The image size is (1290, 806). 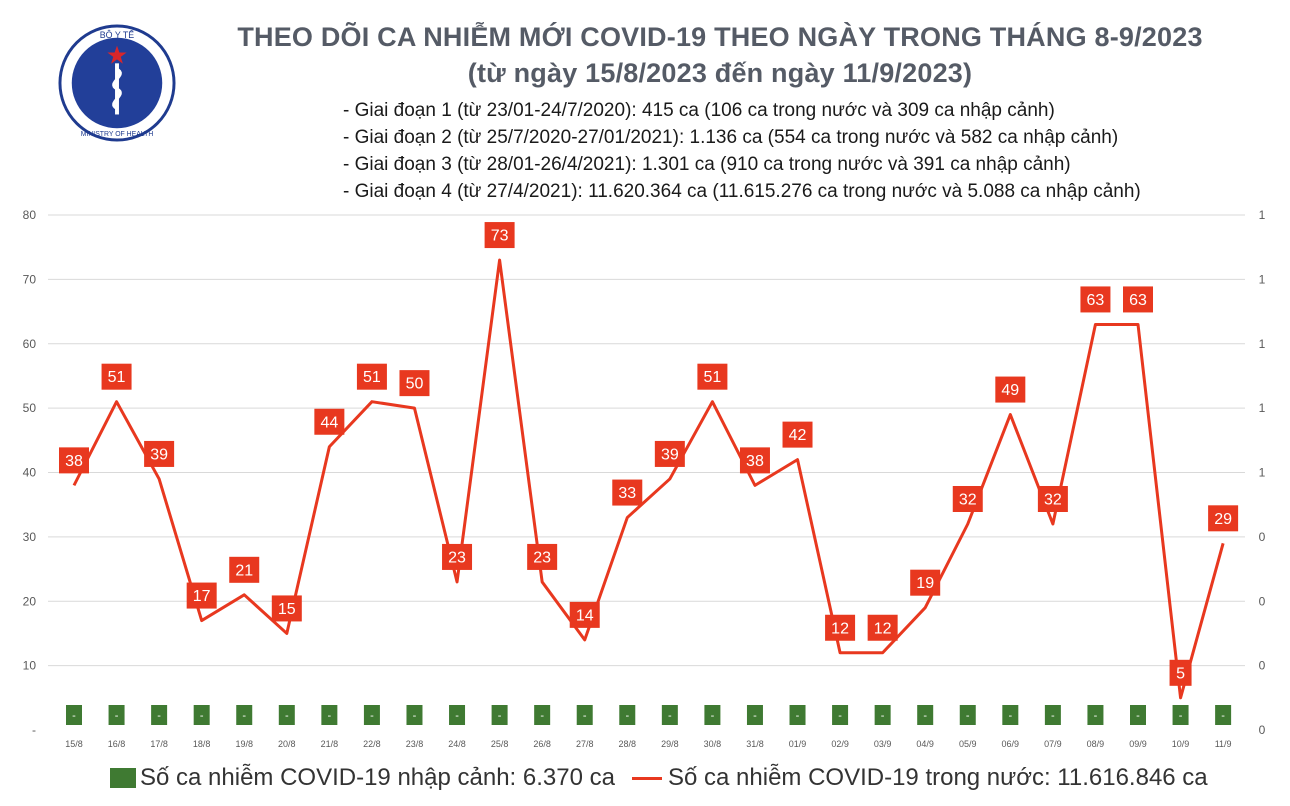 I want to click on caduceus-icon, so click(x=117, y=89).